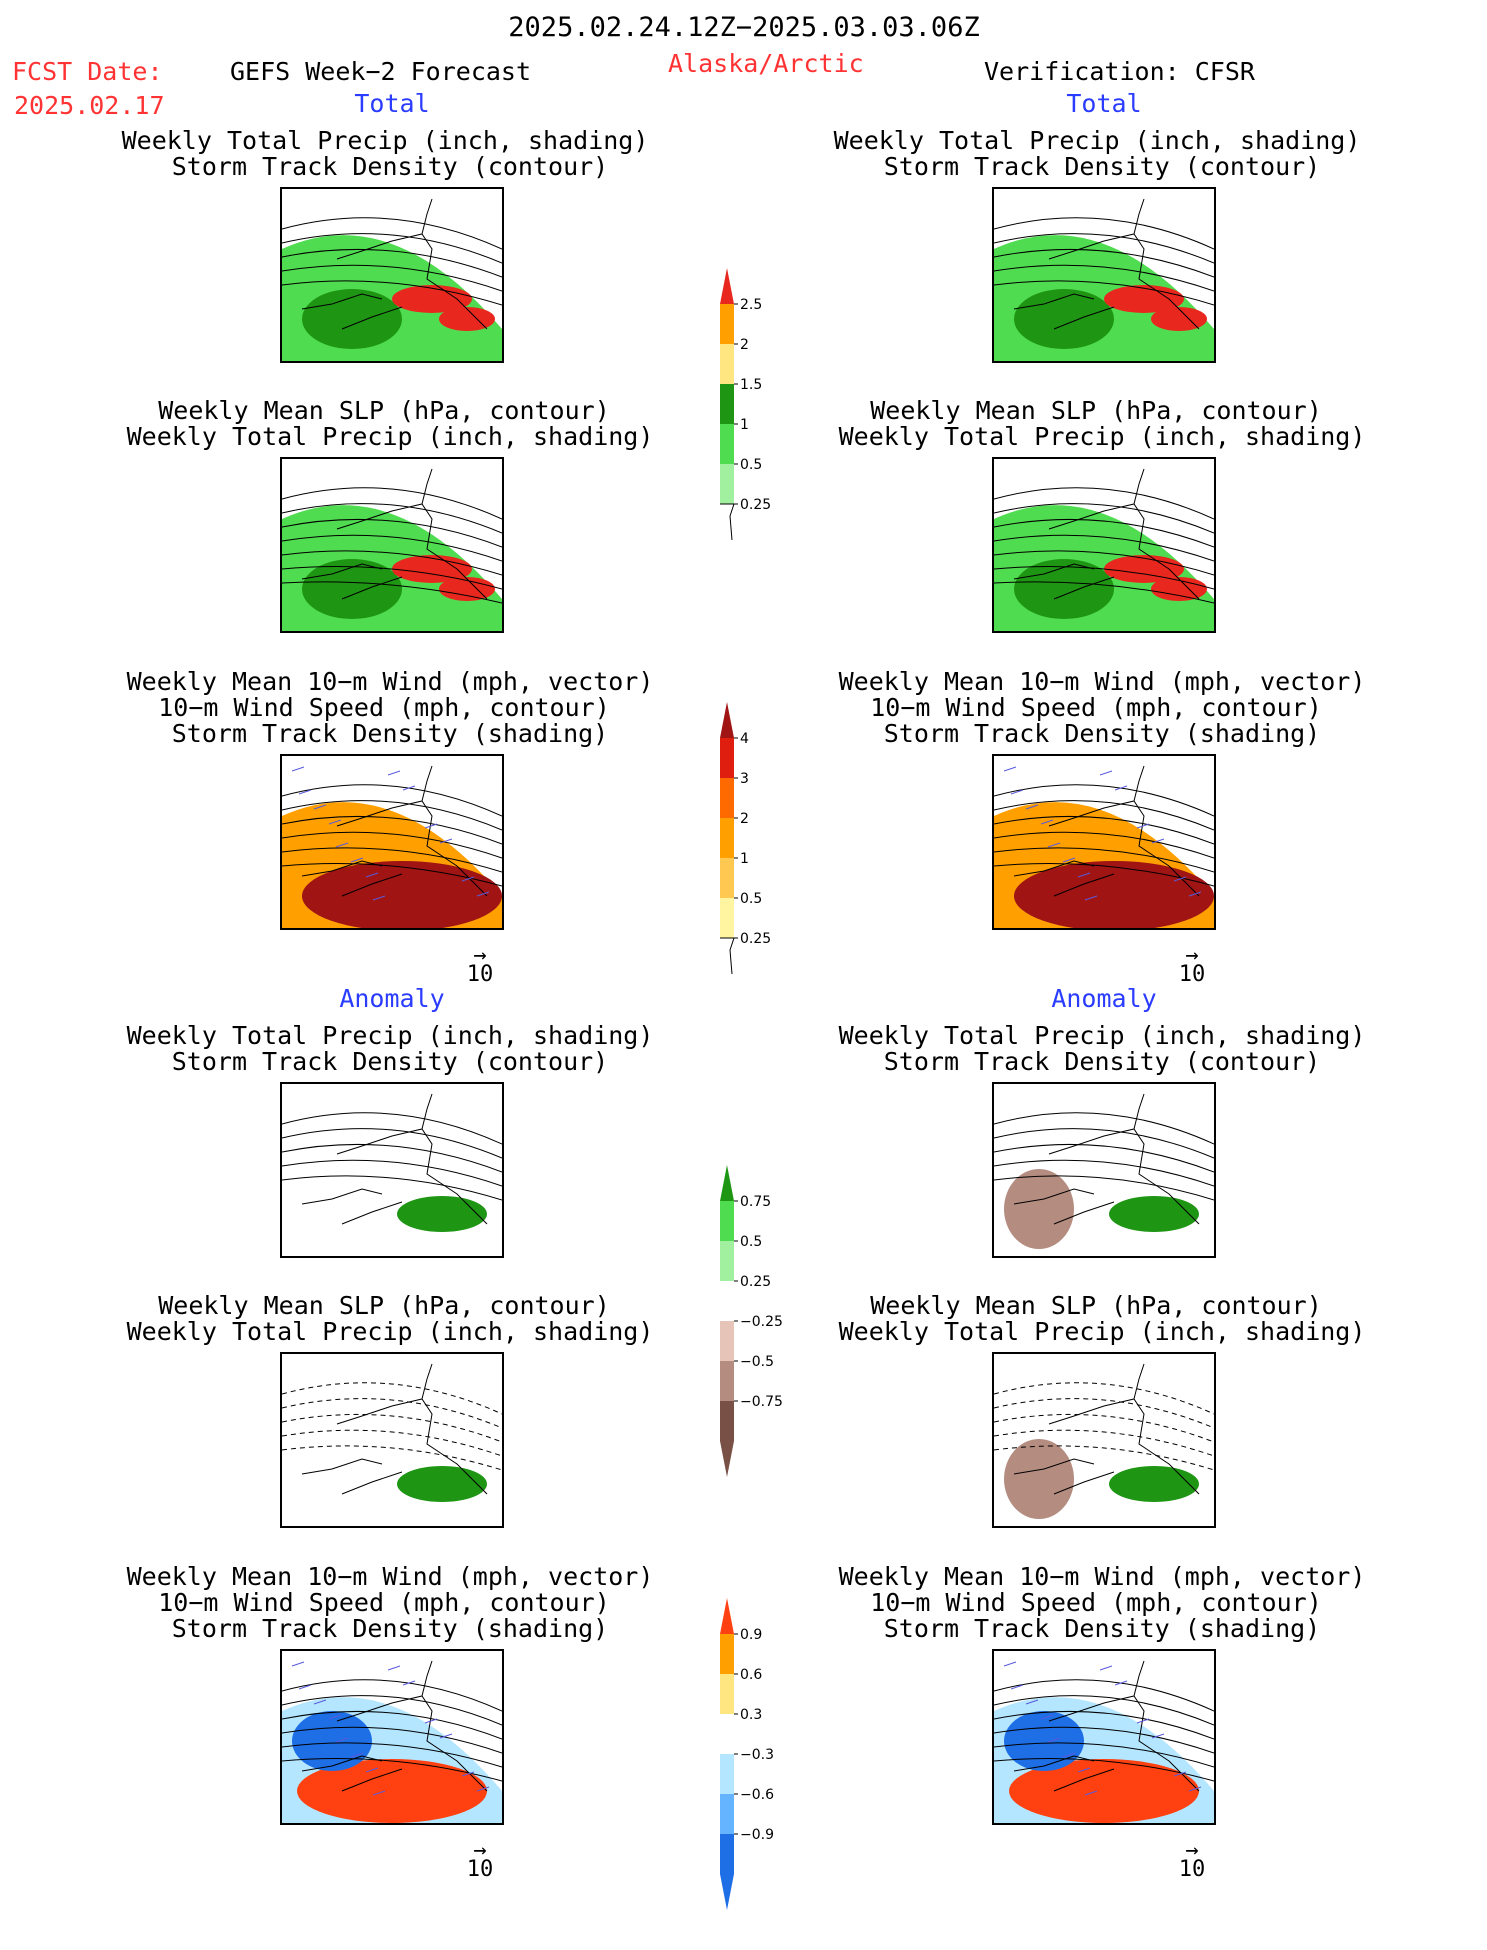 This screenshot has height=1950, width=1487. Describe the element at coordinates (751, 1715) in the screenshot. I see `colorbar-tick-label: 0.3` at that location.